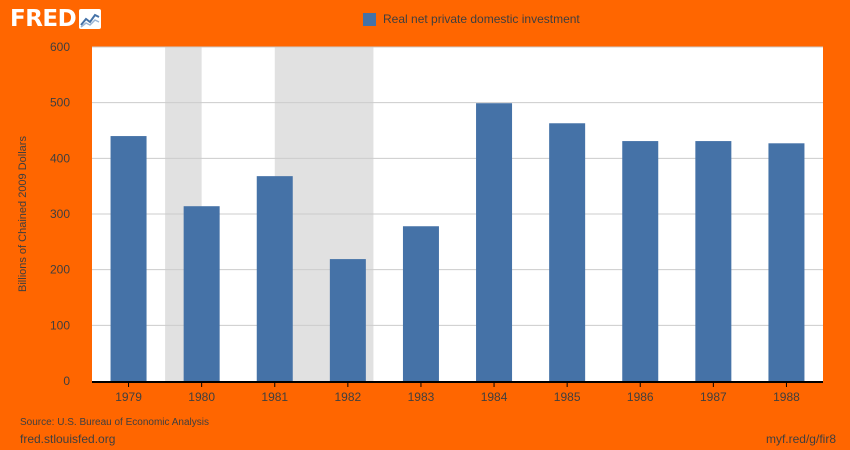  Describe the element at coordinates (347, 397) in the screenshot. I see `x-tick-label: 1982` at that location.